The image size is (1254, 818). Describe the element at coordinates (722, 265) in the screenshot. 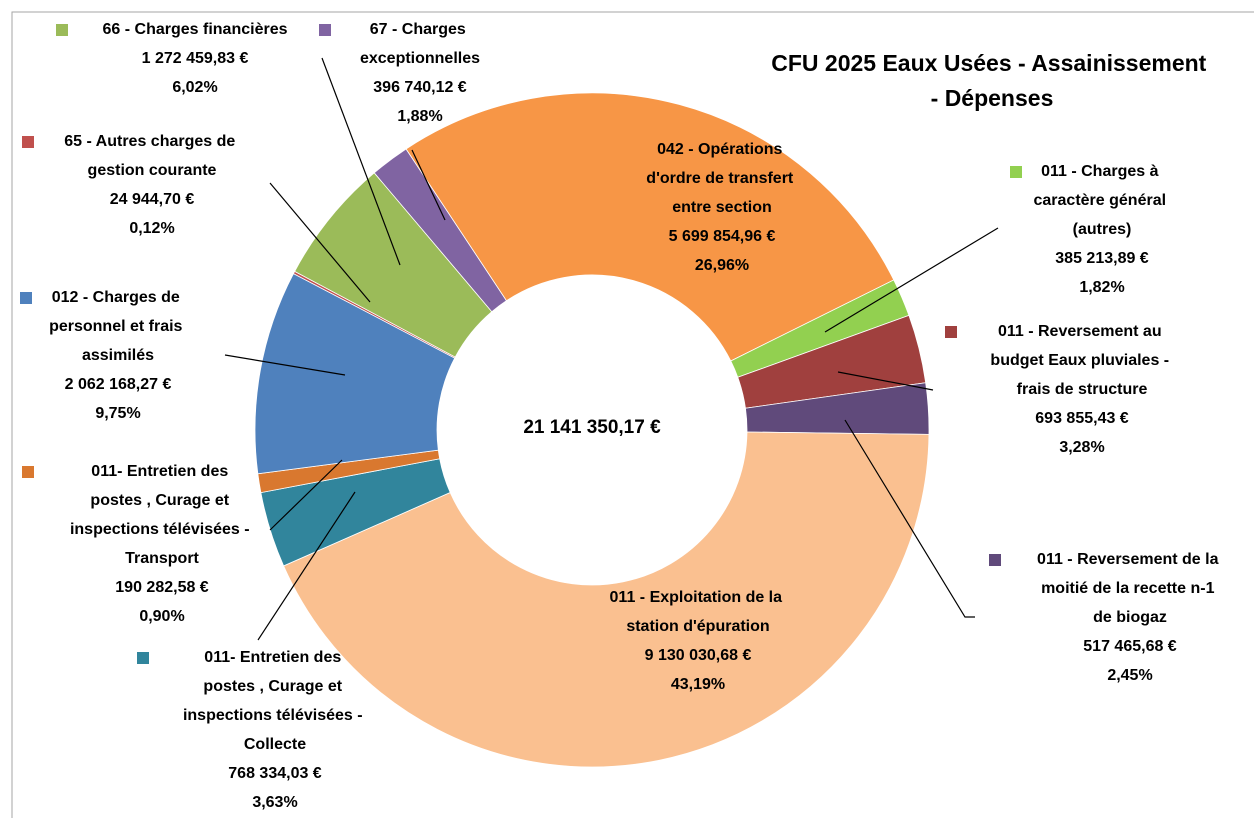

I see `percent-label: 26,96%` at that location.